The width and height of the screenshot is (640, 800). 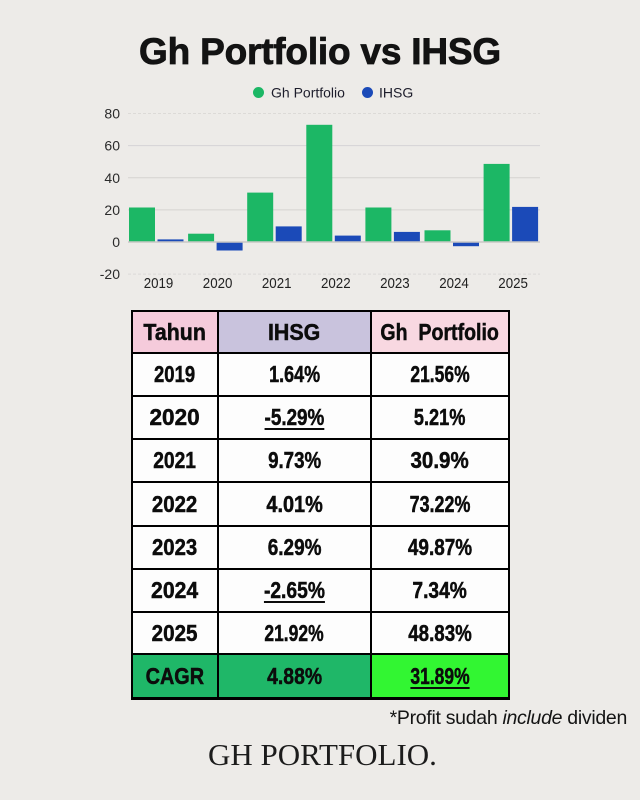 I want to click on svg-text: 2023, so click(x=395, y=283).